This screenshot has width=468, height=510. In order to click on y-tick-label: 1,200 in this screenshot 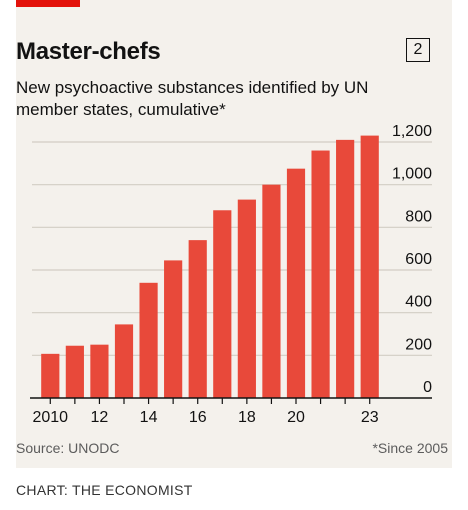, I will do `click(412, 131)`.